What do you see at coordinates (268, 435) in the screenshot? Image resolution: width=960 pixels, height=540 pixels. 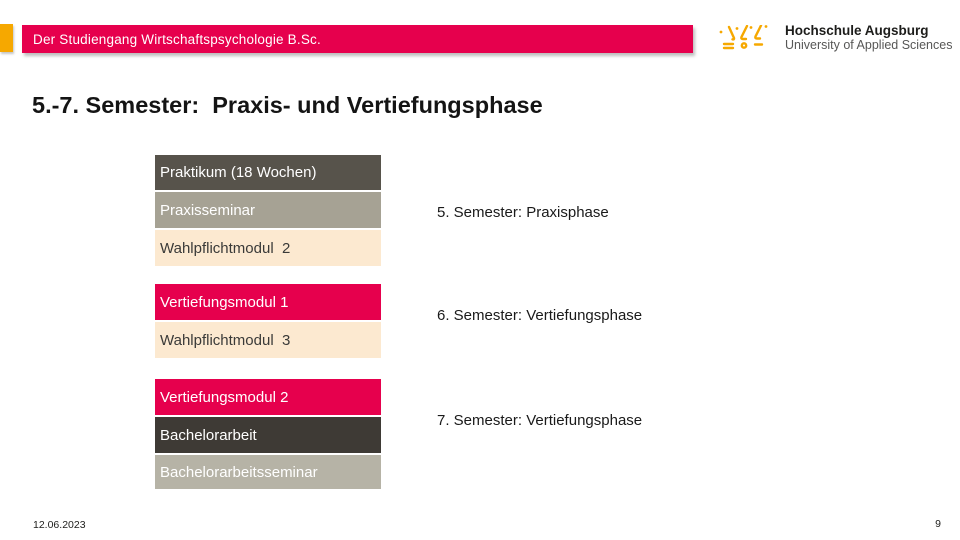 I see `module-box-bachelorarbeit: Bachelorarbeit` at bounding box center [268, 435].